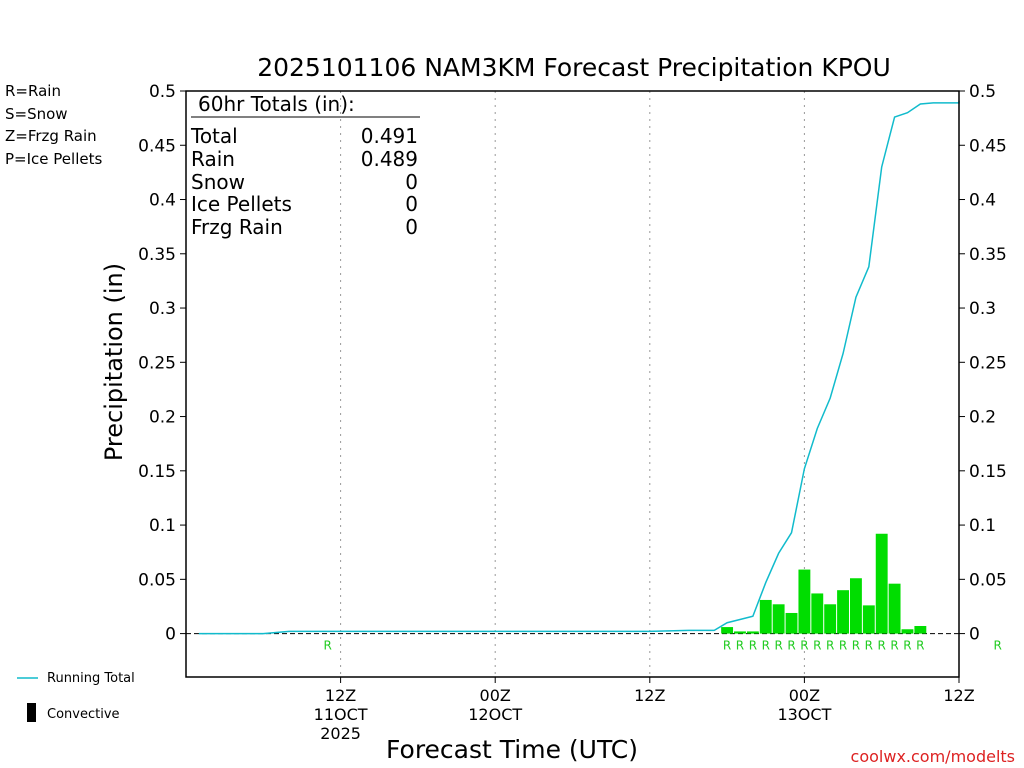 The width and height of the screenshot is (1024, 768). I want to click on x-tick-label-4: 12Z, so click(958, 695).